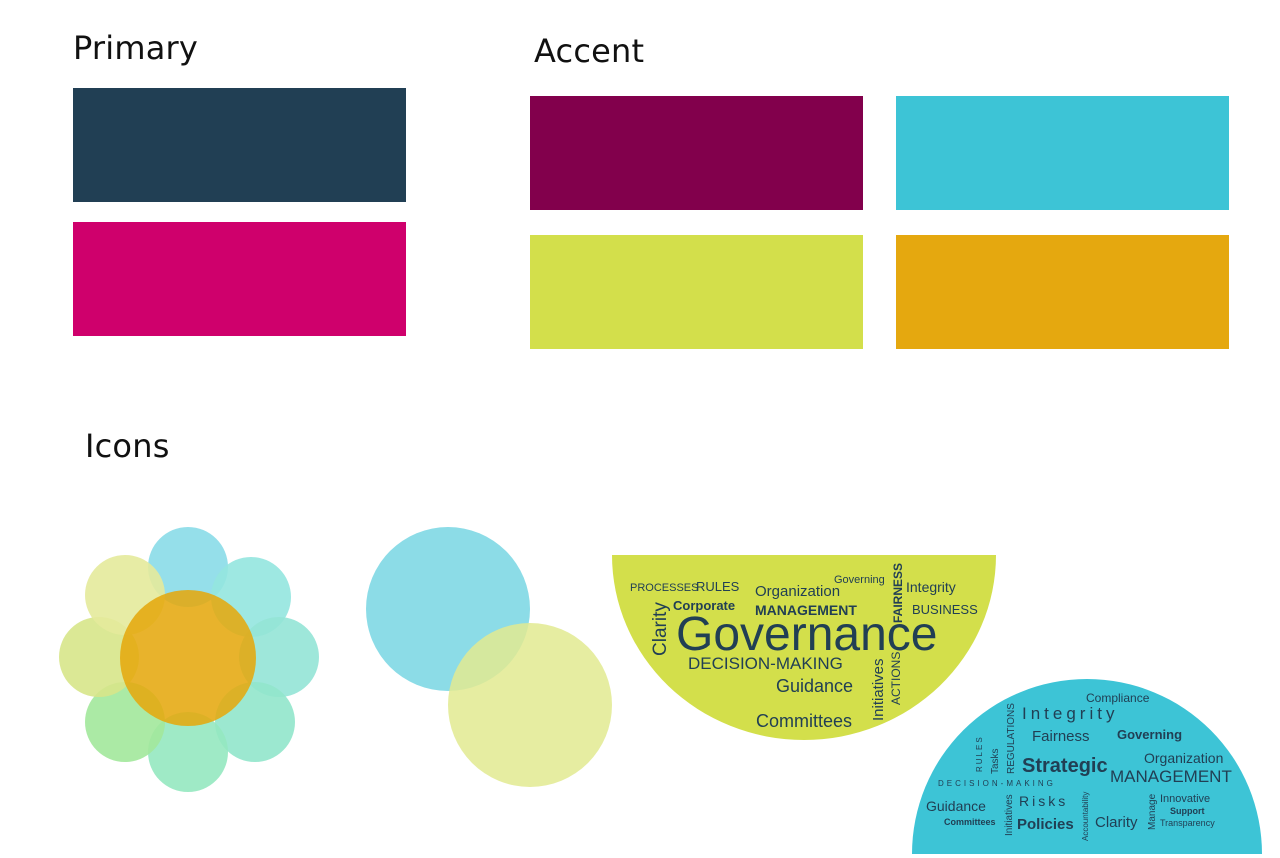 This screenshot has width=1280, height=858. What do you see at coordinates (1185, 799) in the screenshot?
I see `word-innovative: Innovative` at bounding box center [1185, 799].